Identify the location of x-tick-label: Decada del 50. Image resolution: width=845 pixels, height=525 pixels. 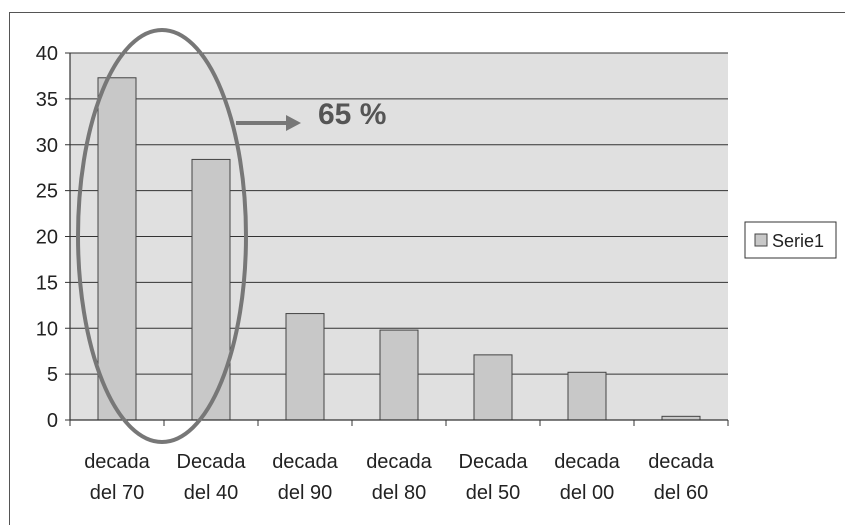
(494, 477).